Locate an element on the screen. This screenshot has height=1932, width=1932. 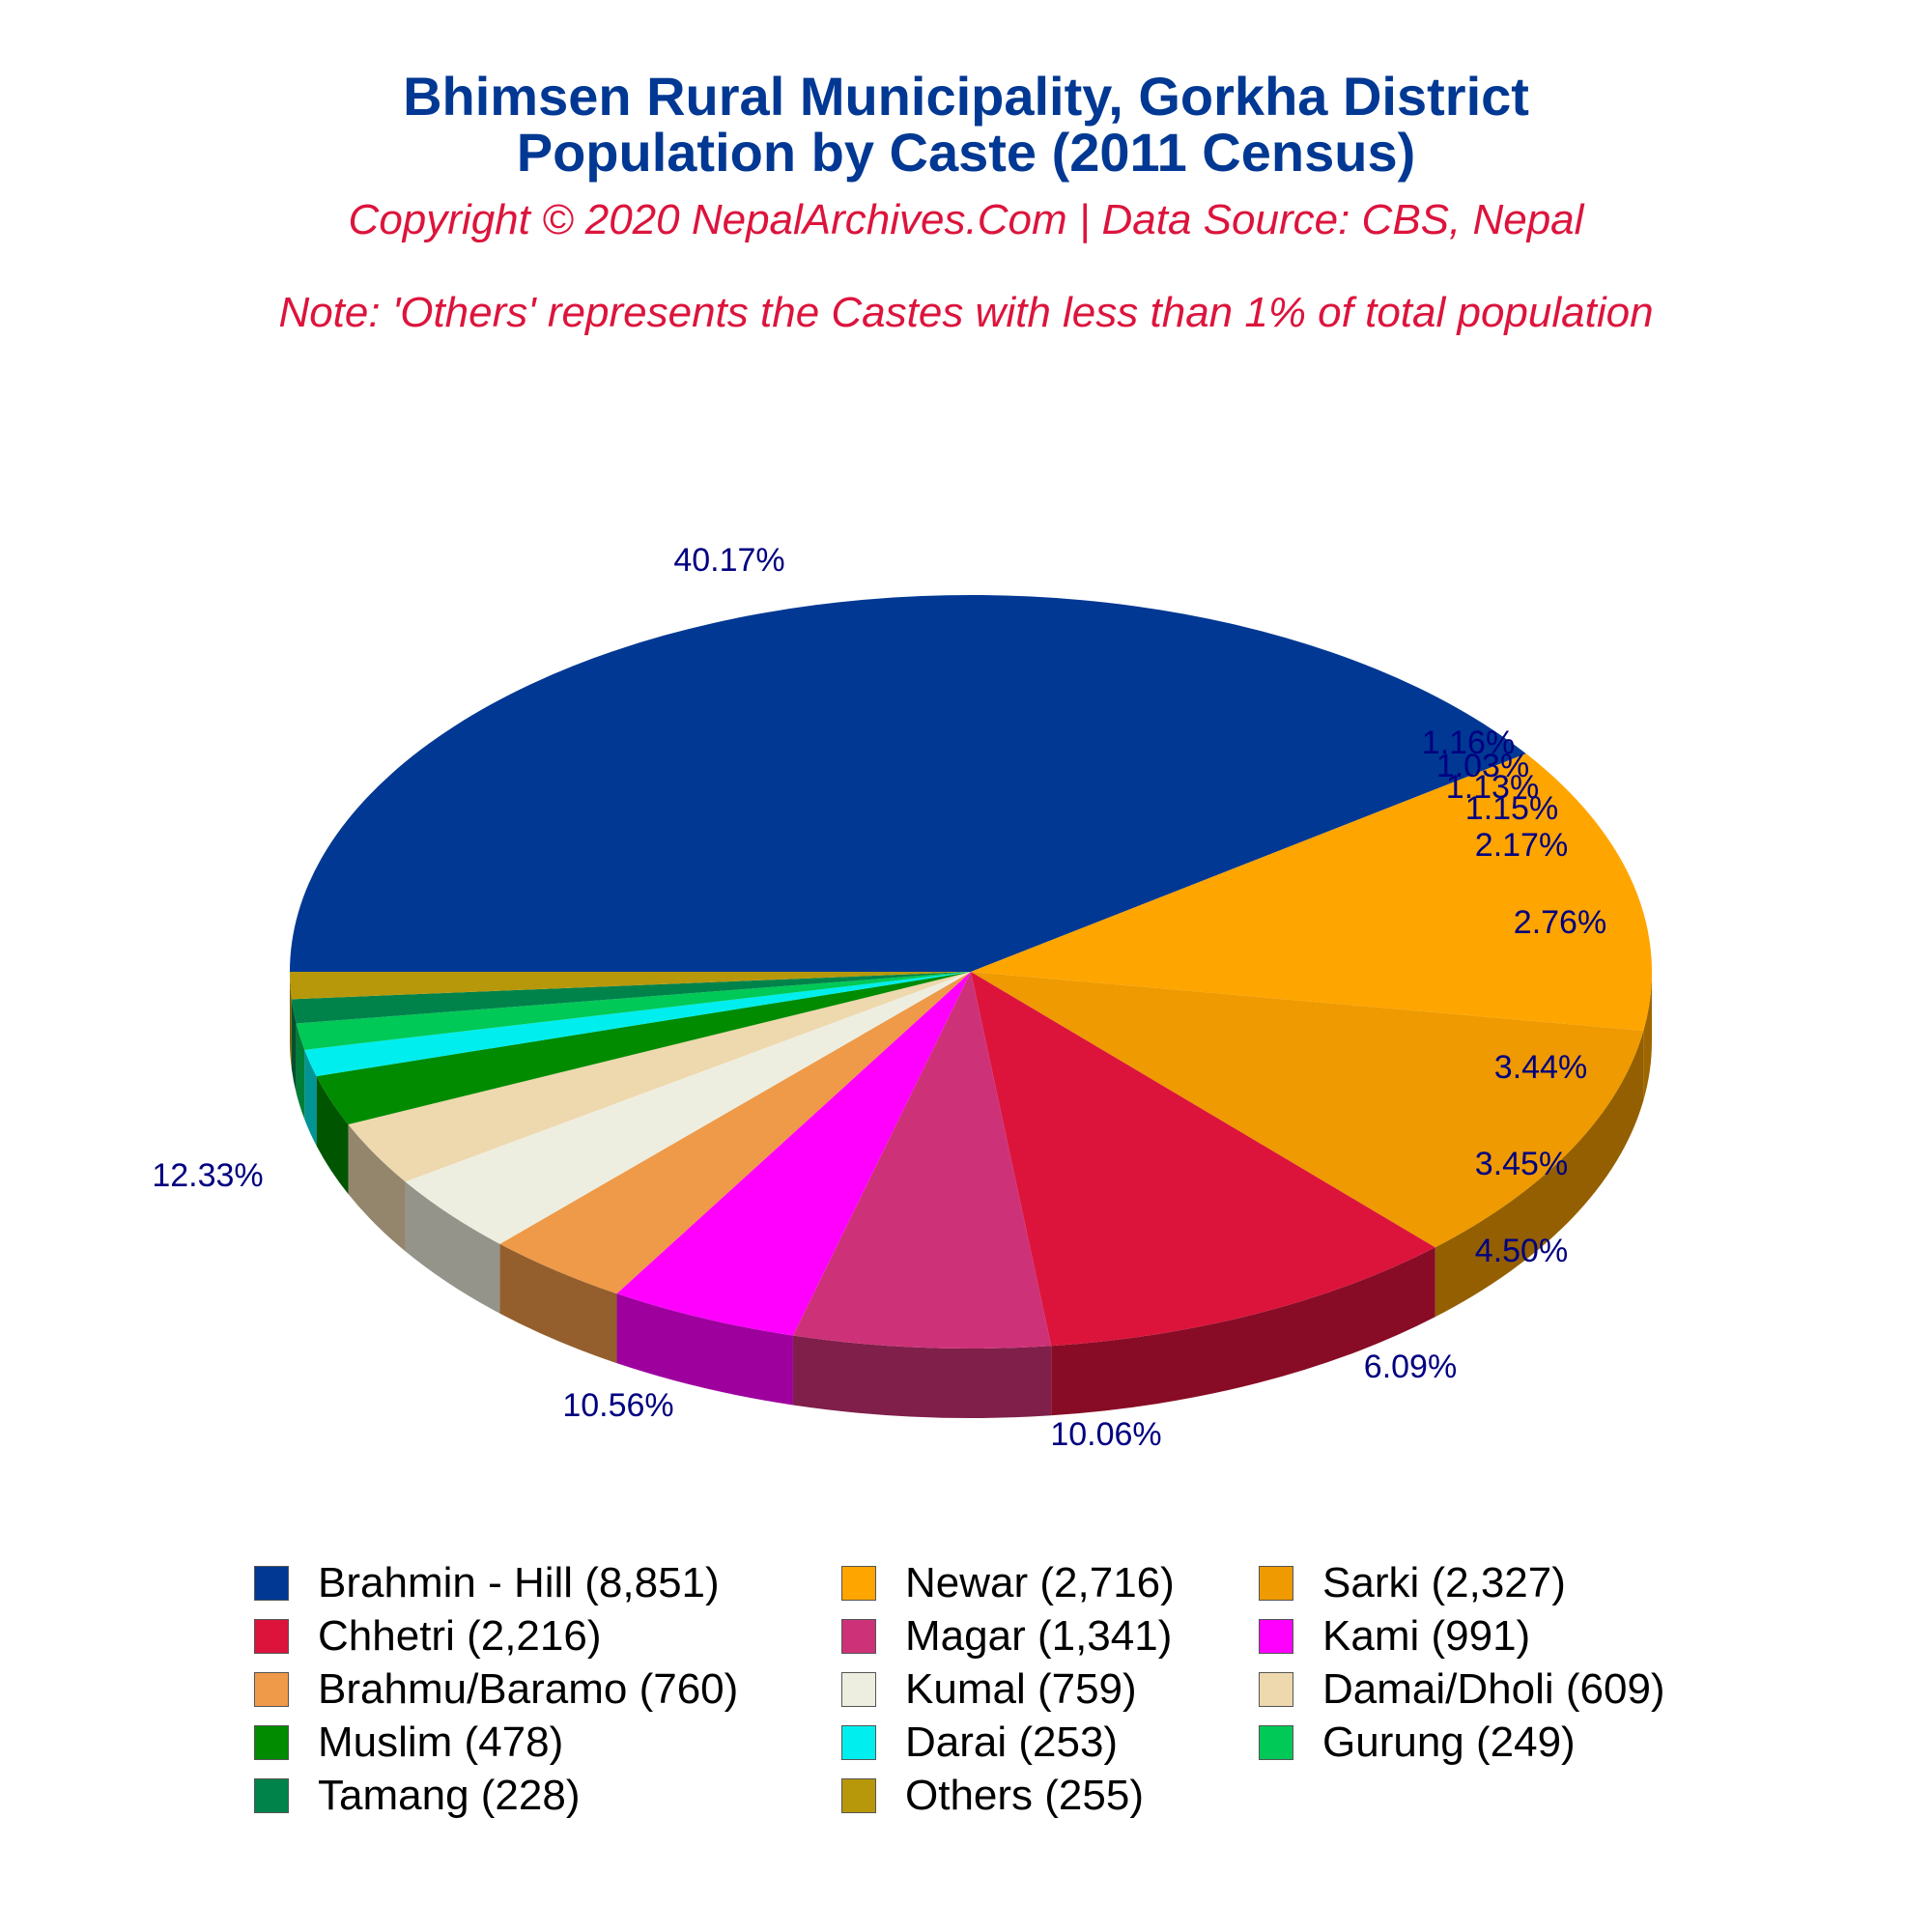
legend-item: Others (255) is located at coordinates (992, 1796).